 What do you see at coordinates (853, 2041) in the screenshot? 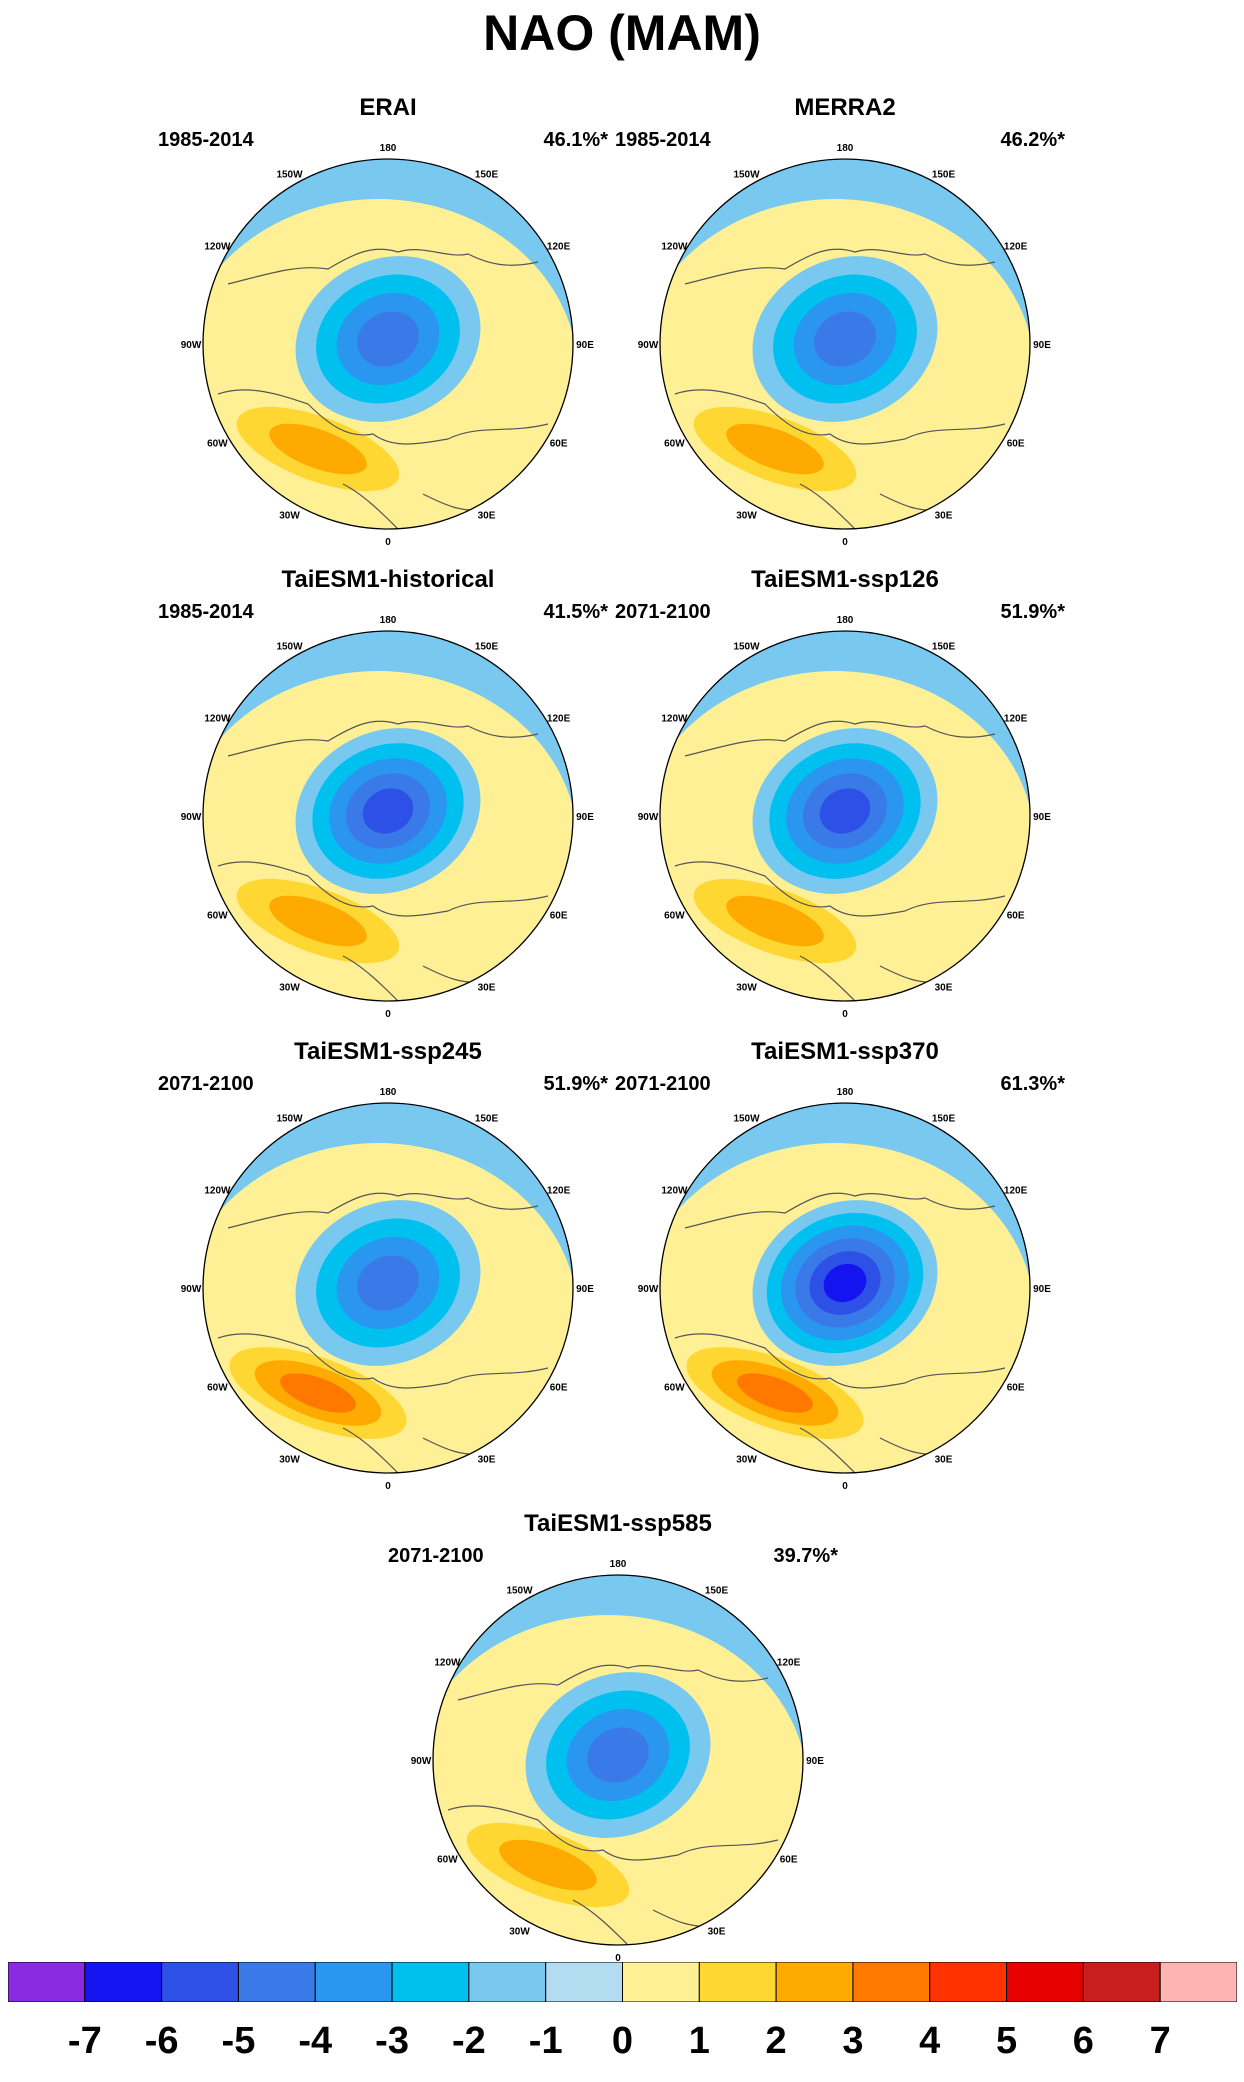
I see `colorbar-tick-label: 3` at bounding box center [853, 2041].